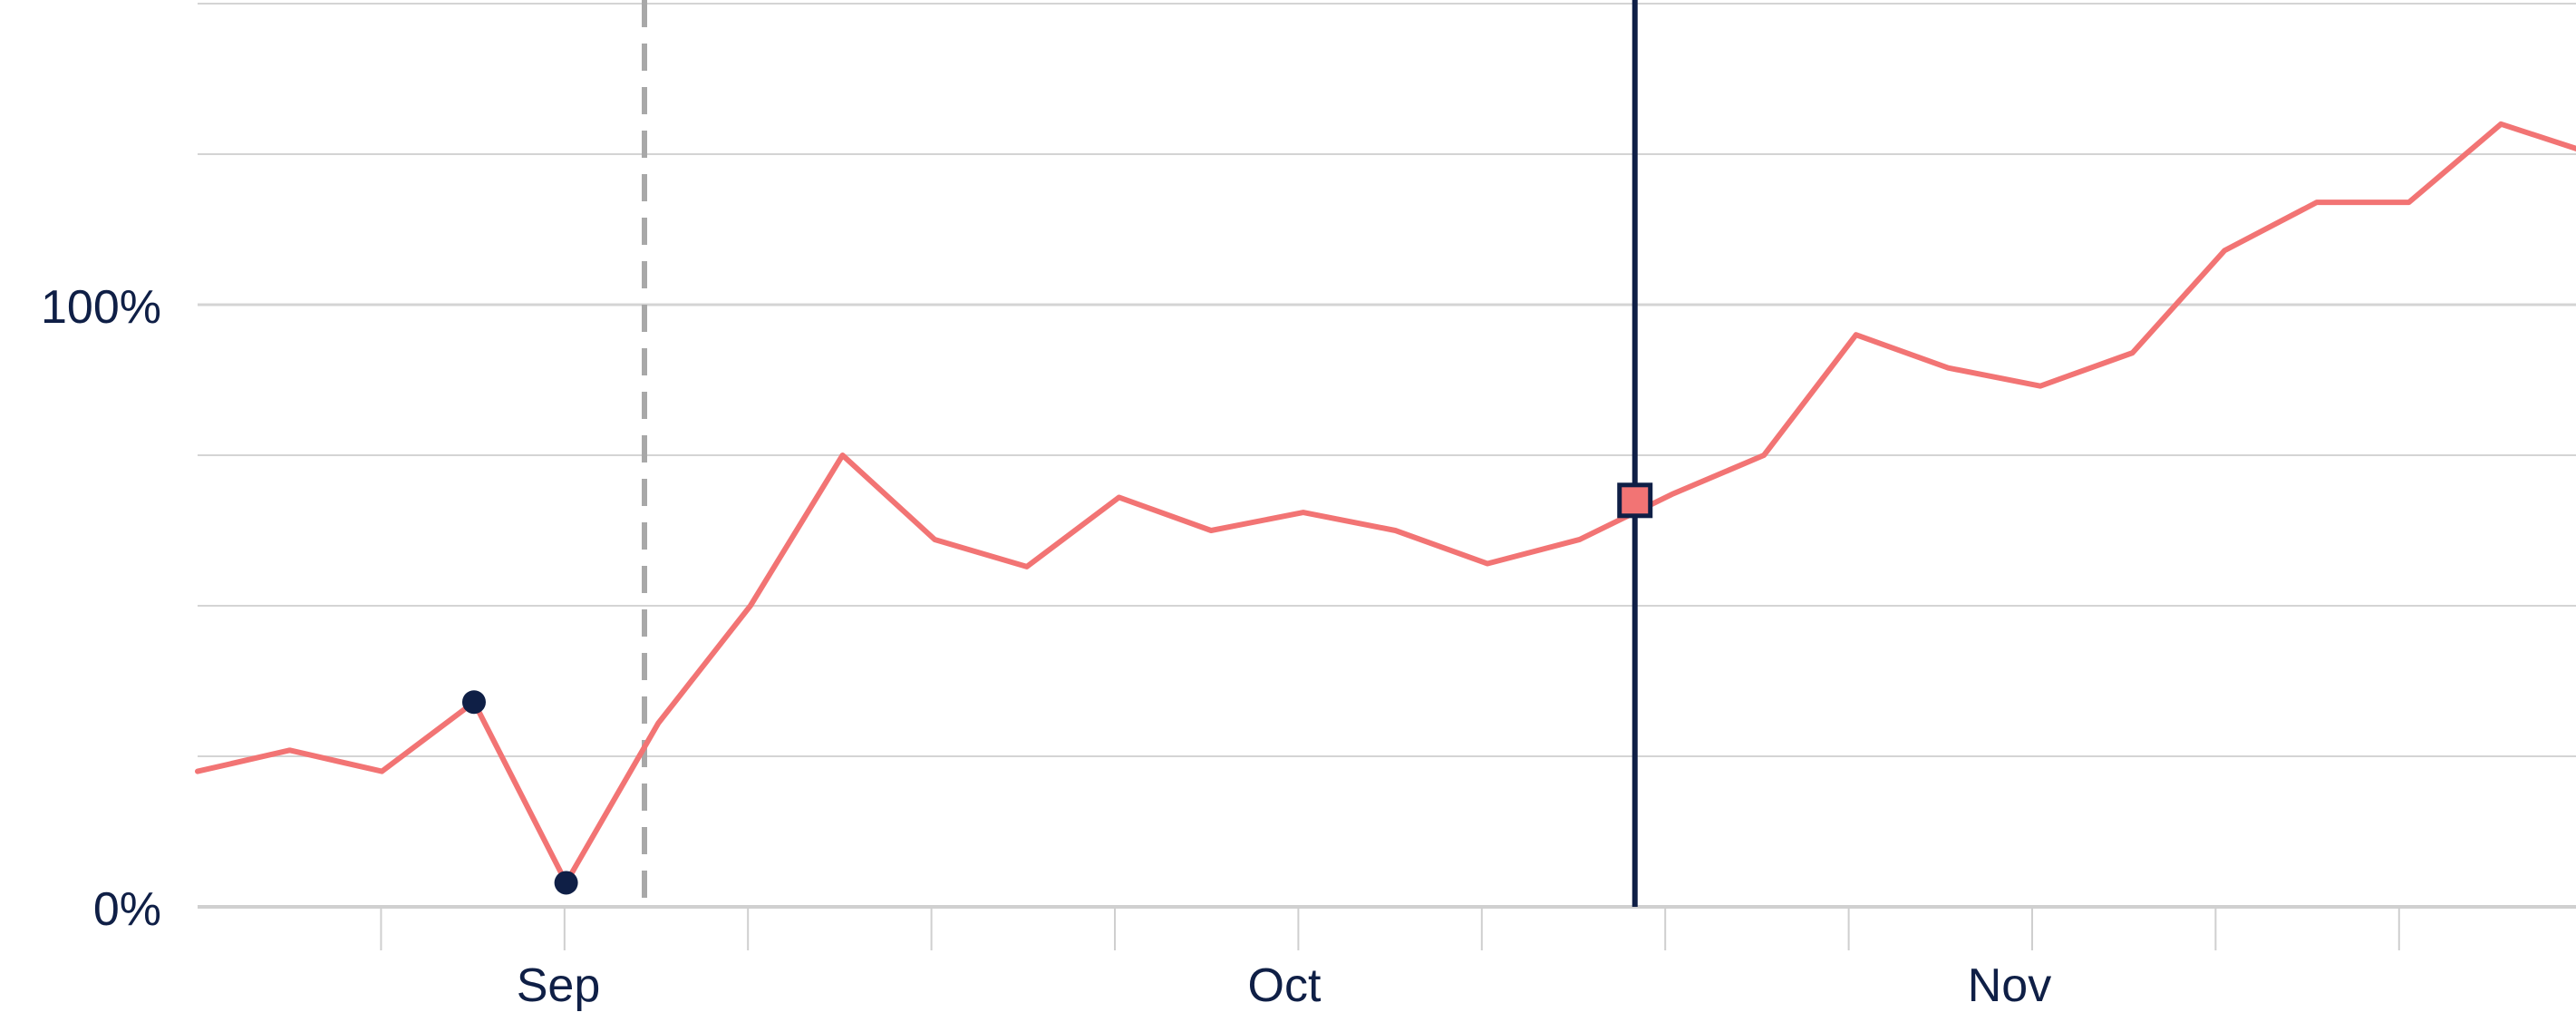  What do you see at coordinates (1390, 928) in the screenshot?
I see `x-tick-layer` at bounding box center [1390, 928].